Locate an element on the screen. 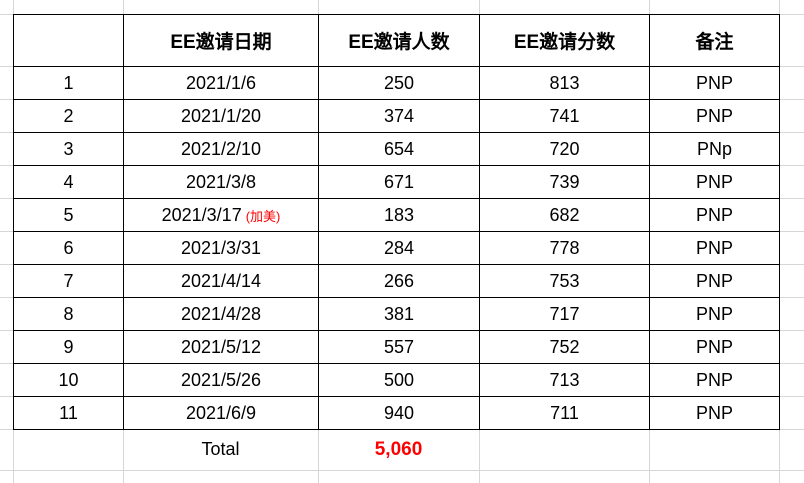 Image resolution: width=804 pixels, height=483 pixels. table-row: 8 2021/4/28 381 717 PNP is located at coordinates (396, 314).